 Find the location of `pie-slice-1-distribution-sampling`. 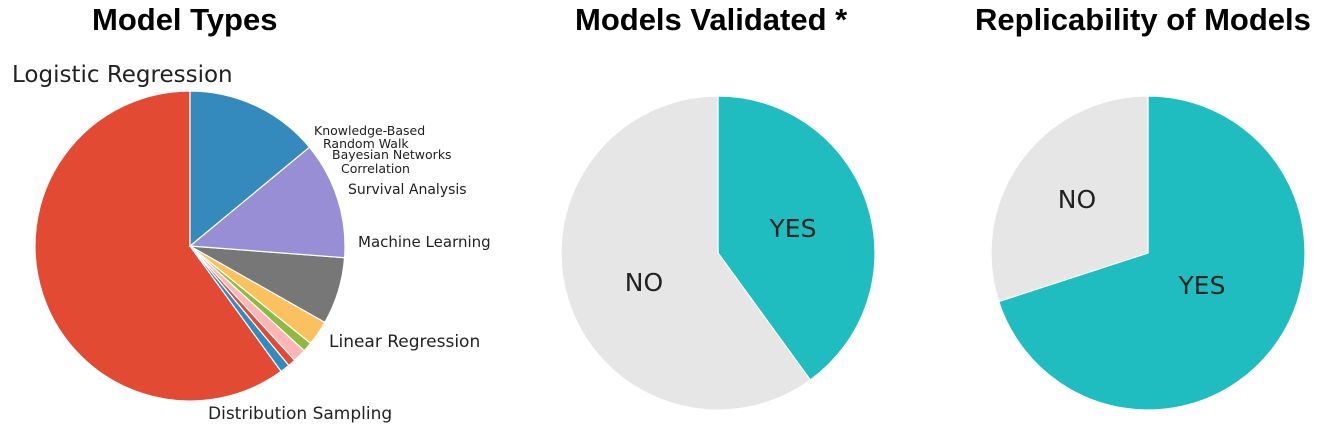

pie-slice-1-distribution-sampling is located at coordinates (250, 169).